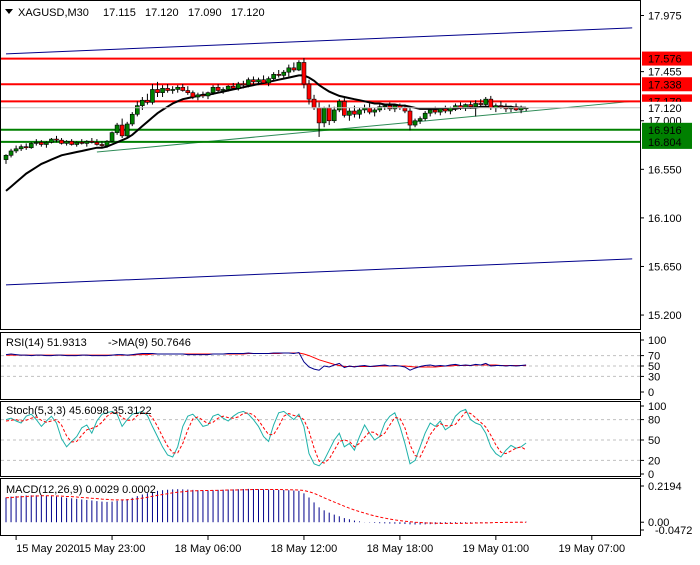 The height and width of the screenshot is (565, 700). I want to click on macd-histogram, so click(266, 506).